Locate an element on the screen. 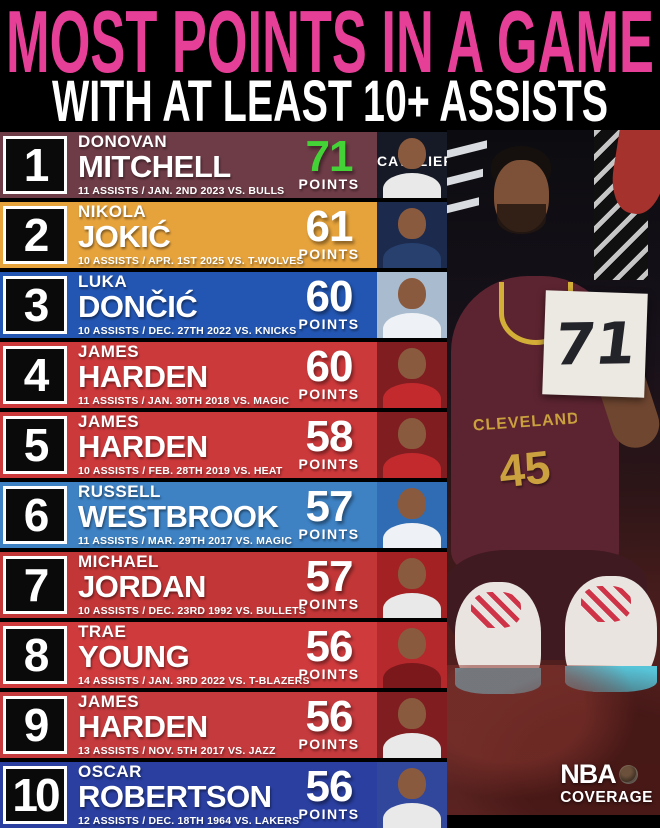 The image size is (660, 828). player-last-name: WESTBROOK is located at coordinates (178, 516).